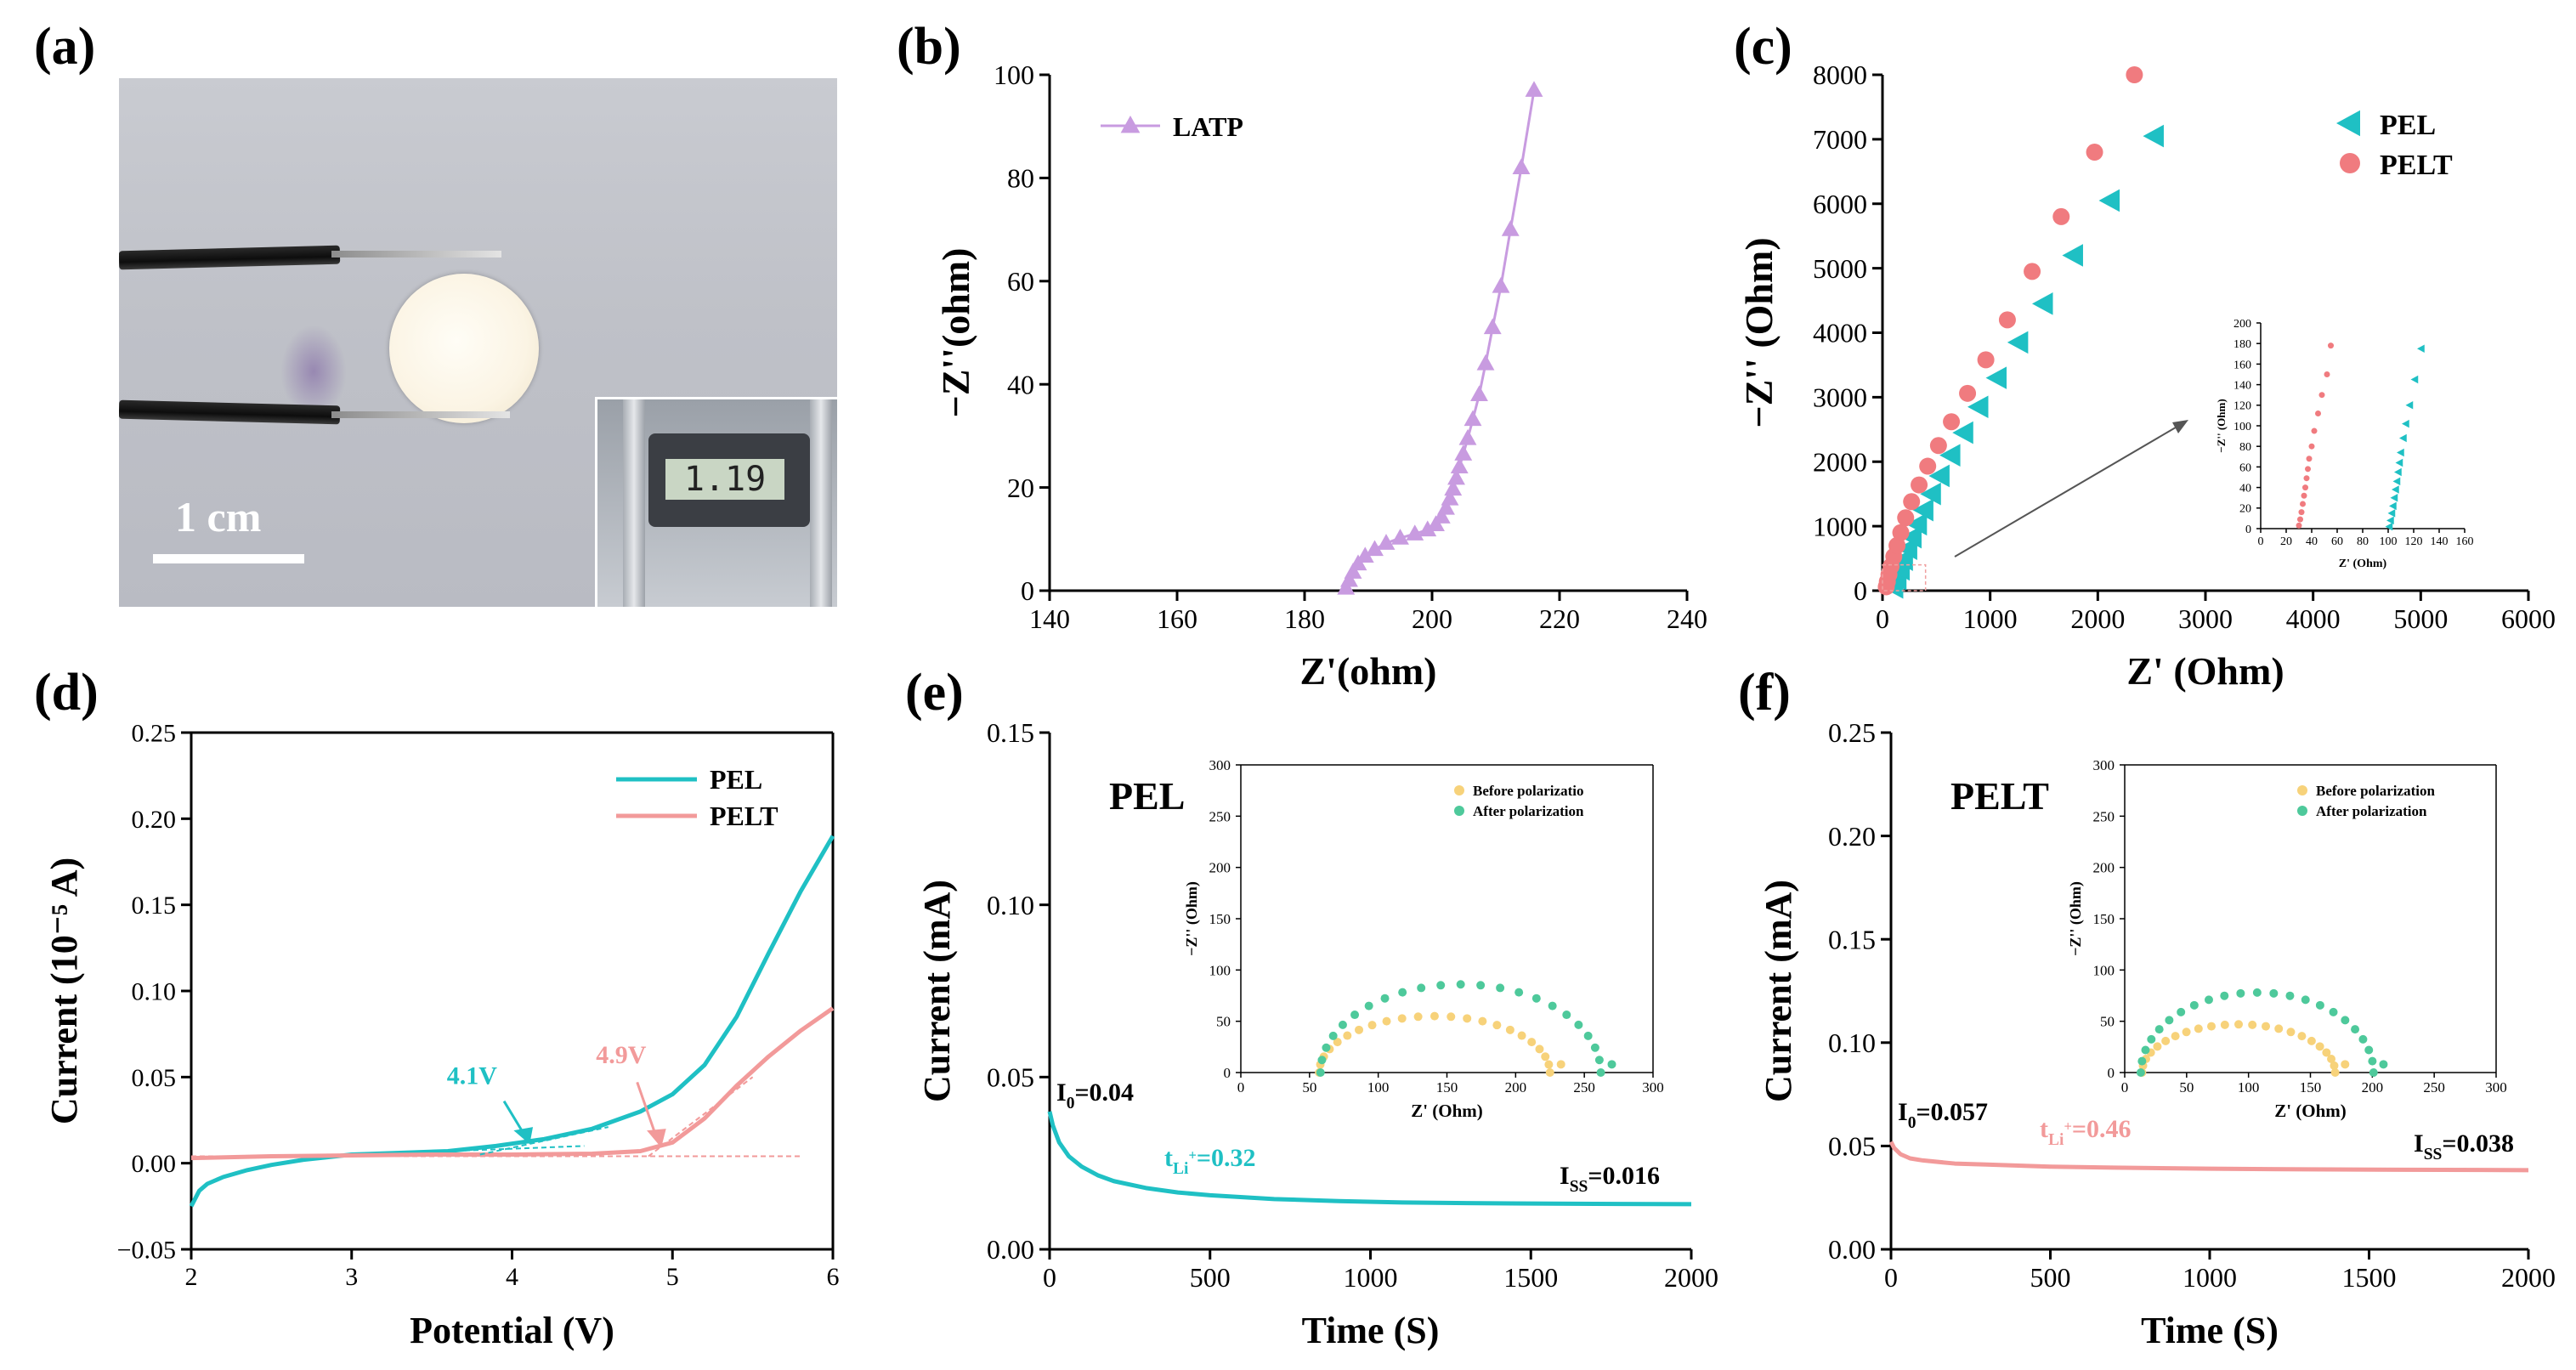  Describe the element at coordinates (2286, 541) in the screenshot. I see `x-tick-label: 20` at that location.